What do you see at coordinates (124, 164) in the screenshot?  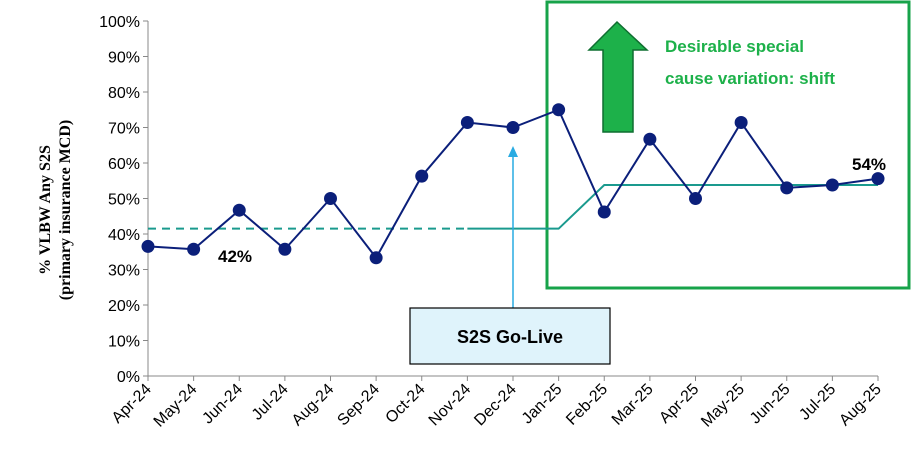 I see `y-tick-label: 60%` at bounding box center [124, 164].